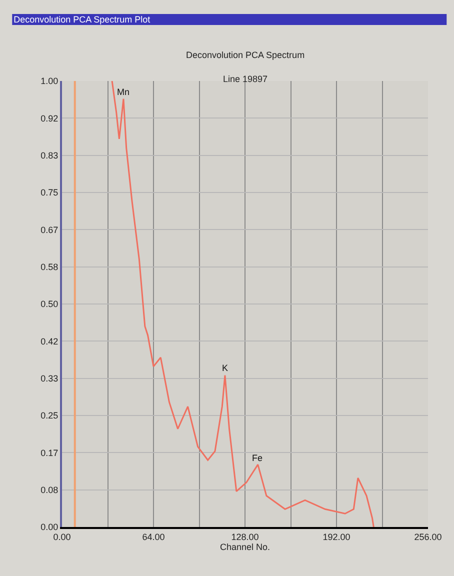 Image resolution: width=454 pixels, height=576 pixels. What do you see at coordinates (245, 537) in the screenshot?
I see `x-tick-label: 128.00` at bounding box center [245, 537].